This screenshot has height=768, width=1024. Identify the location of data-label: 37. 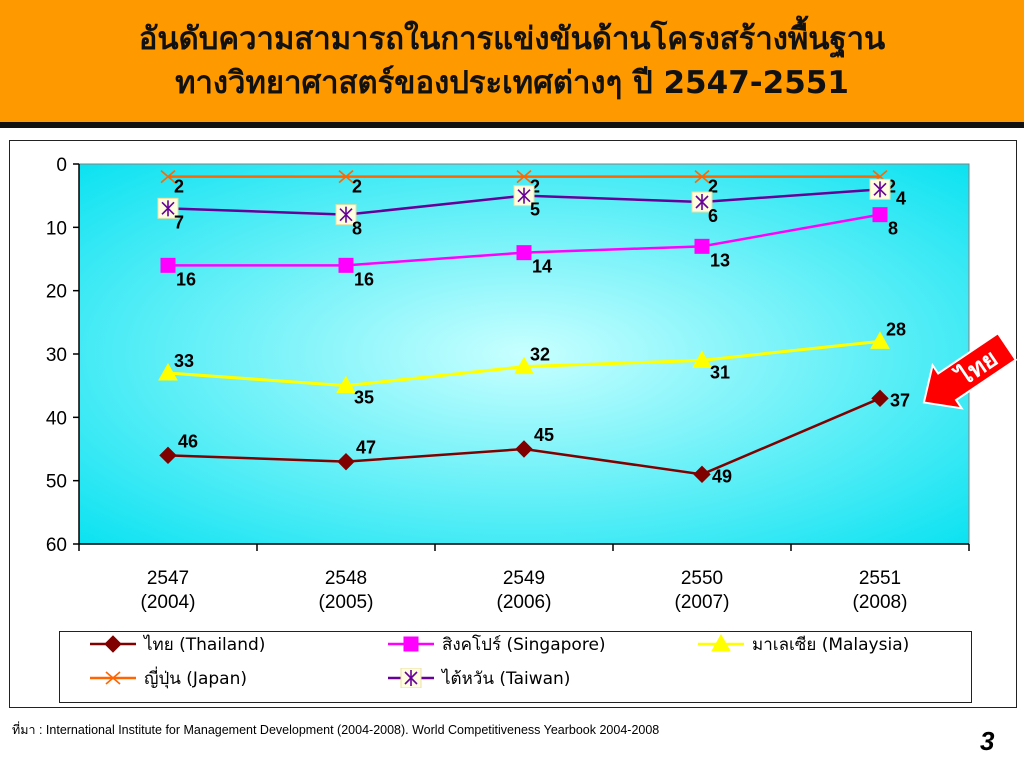
(900, 400).